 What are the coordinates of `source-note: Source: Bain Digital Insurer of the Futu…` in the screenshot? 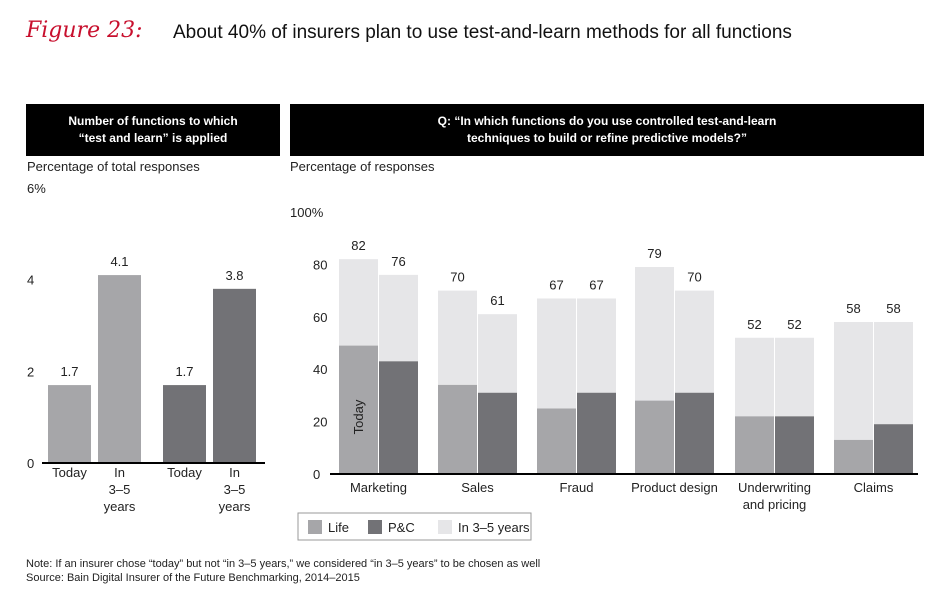 It's located at (193, 578).